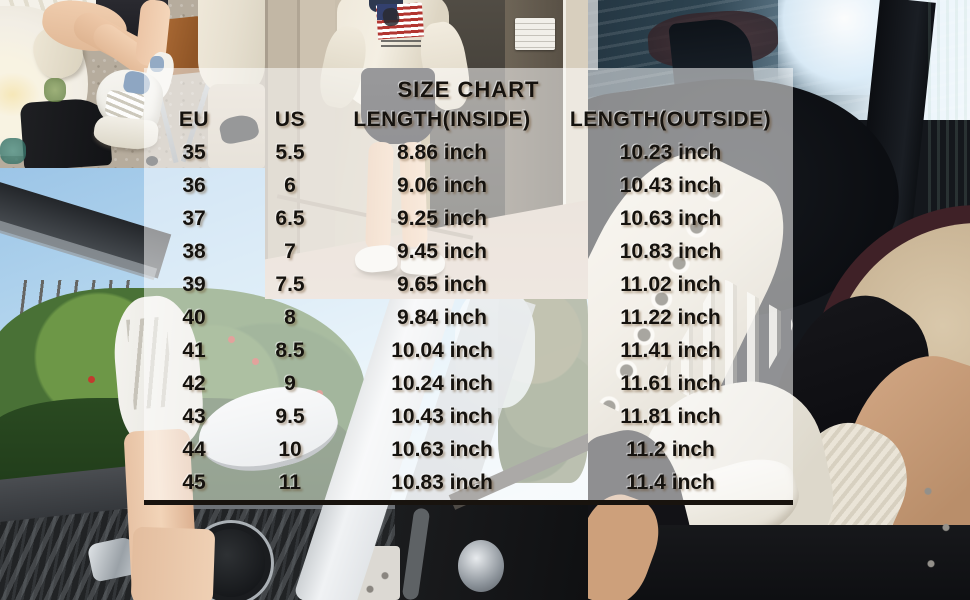 The width and height of the screenshot is (970, 600). I want to click on cell-us: 8, so click(290, 317).